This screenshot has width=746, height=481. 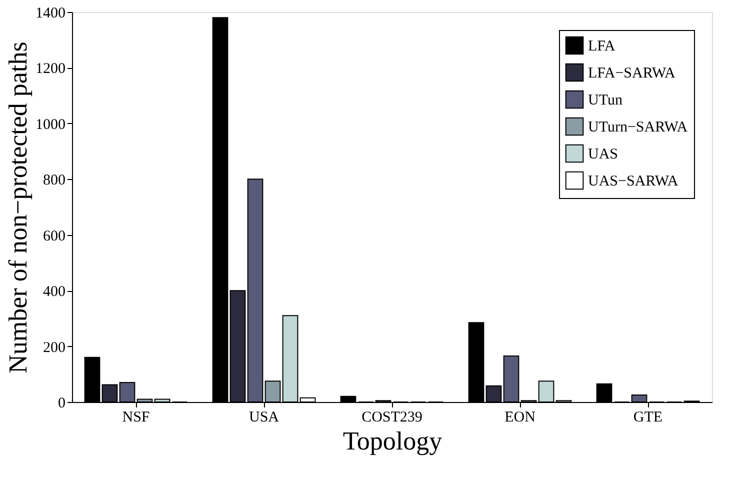 I want to click on y-tick-label: 800, so click(x=54, y=180).